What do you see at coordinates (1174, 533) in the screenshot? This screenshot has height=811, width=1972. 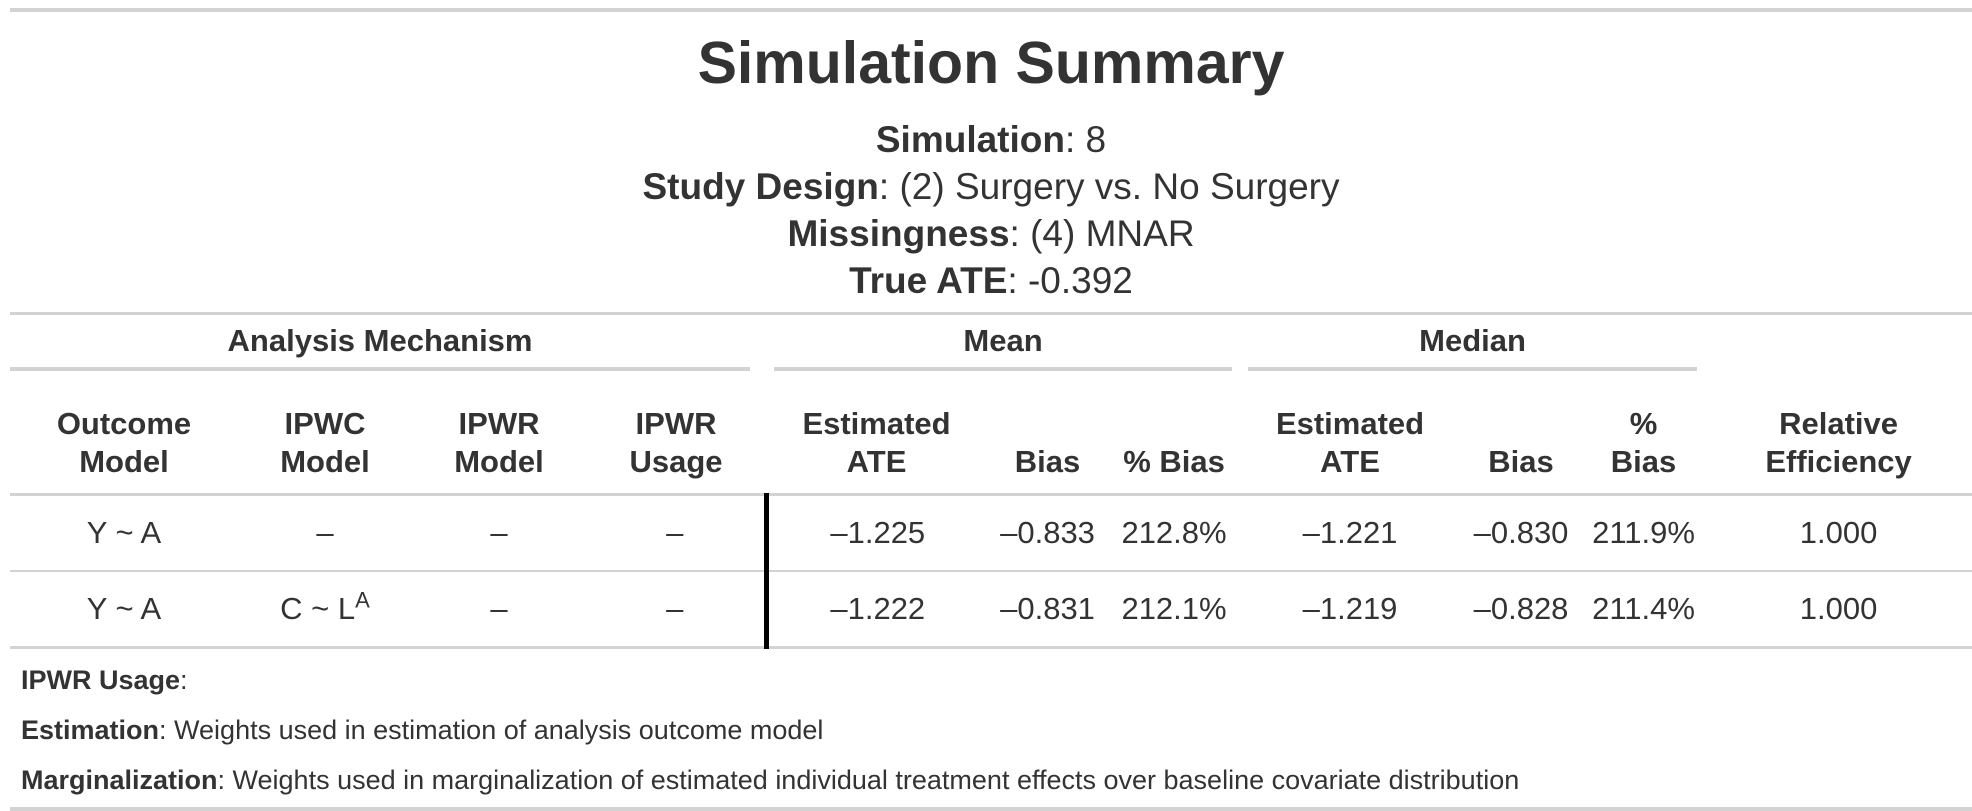 I see `cell-mean-pct-bias: 212.8%` at bounding box center [1174, 533].